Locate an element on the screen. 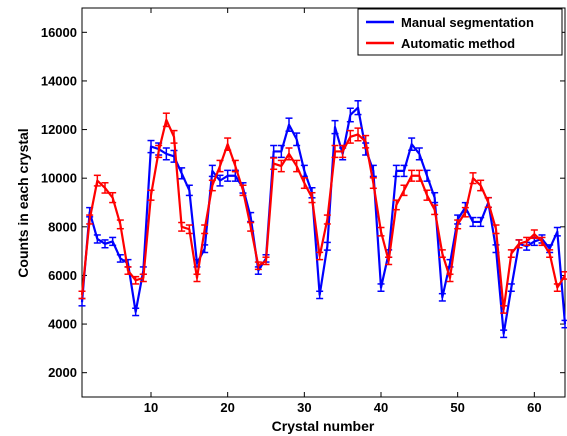 This screenshot has width=567, height=436. x-tick-label: 10 is located at coordinates (151, 407).